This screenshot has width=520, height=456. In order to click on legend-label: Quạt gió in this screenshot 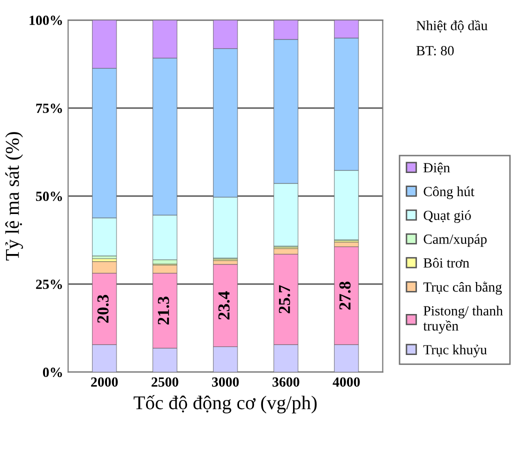, I will do `click(447, 216)`.